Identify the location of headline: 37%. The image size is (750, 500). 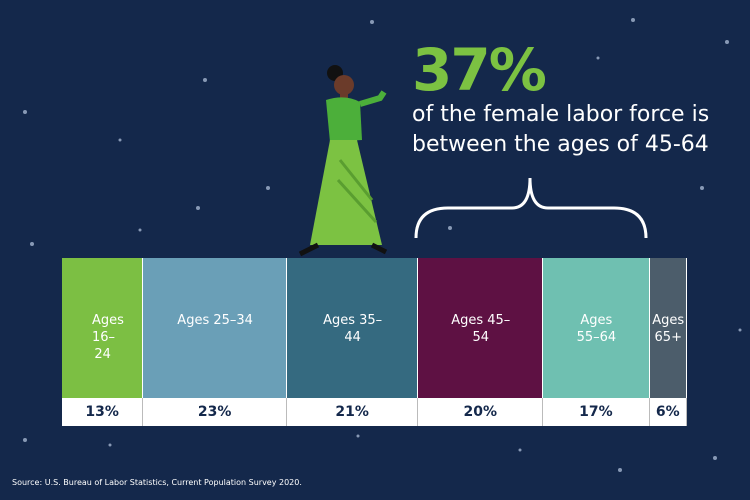
(479, 70).